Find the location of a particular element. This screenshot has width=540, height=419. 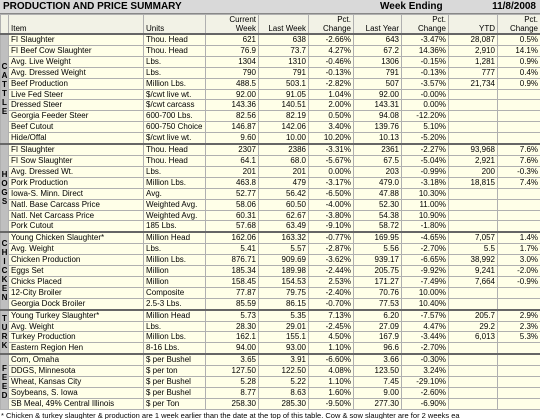

cell: 638 is located at coordinates (283, 39).